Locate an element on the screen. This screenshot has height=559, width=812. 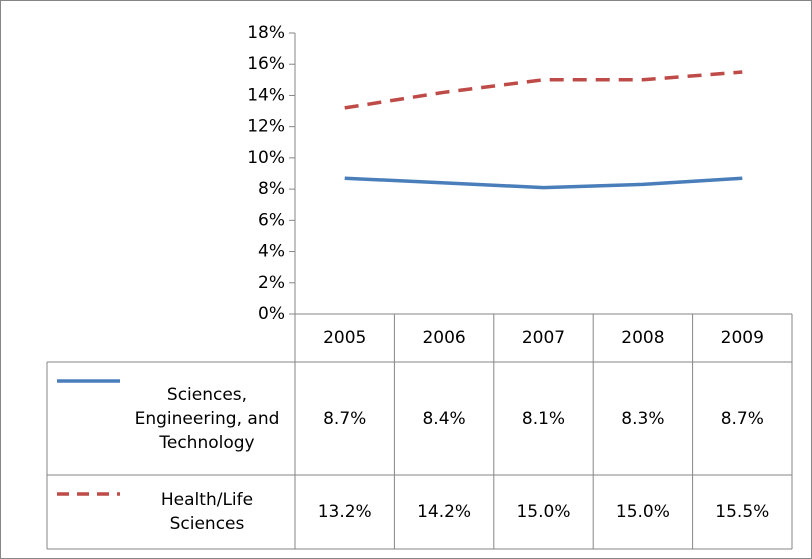
y-tick-label: 16% is located at coordinates (266, 64).